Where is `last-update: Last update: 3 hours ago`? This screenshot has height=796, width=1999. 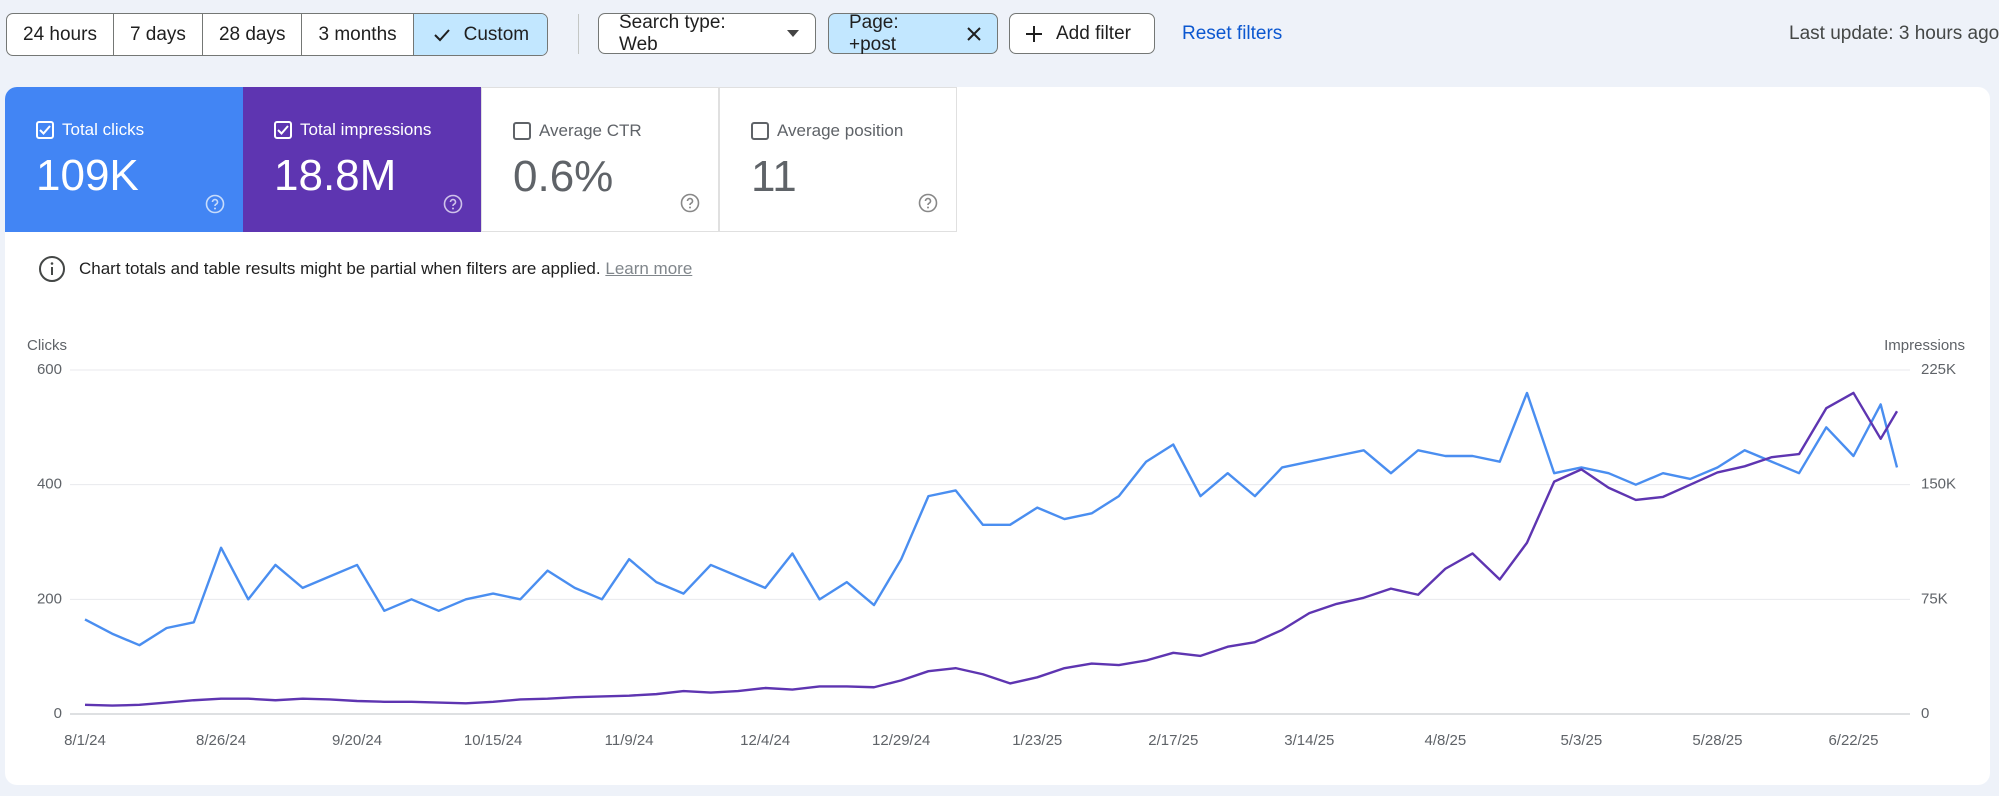 last-update: Last update: 3 hours ago is located at coordinates (1894, 33).